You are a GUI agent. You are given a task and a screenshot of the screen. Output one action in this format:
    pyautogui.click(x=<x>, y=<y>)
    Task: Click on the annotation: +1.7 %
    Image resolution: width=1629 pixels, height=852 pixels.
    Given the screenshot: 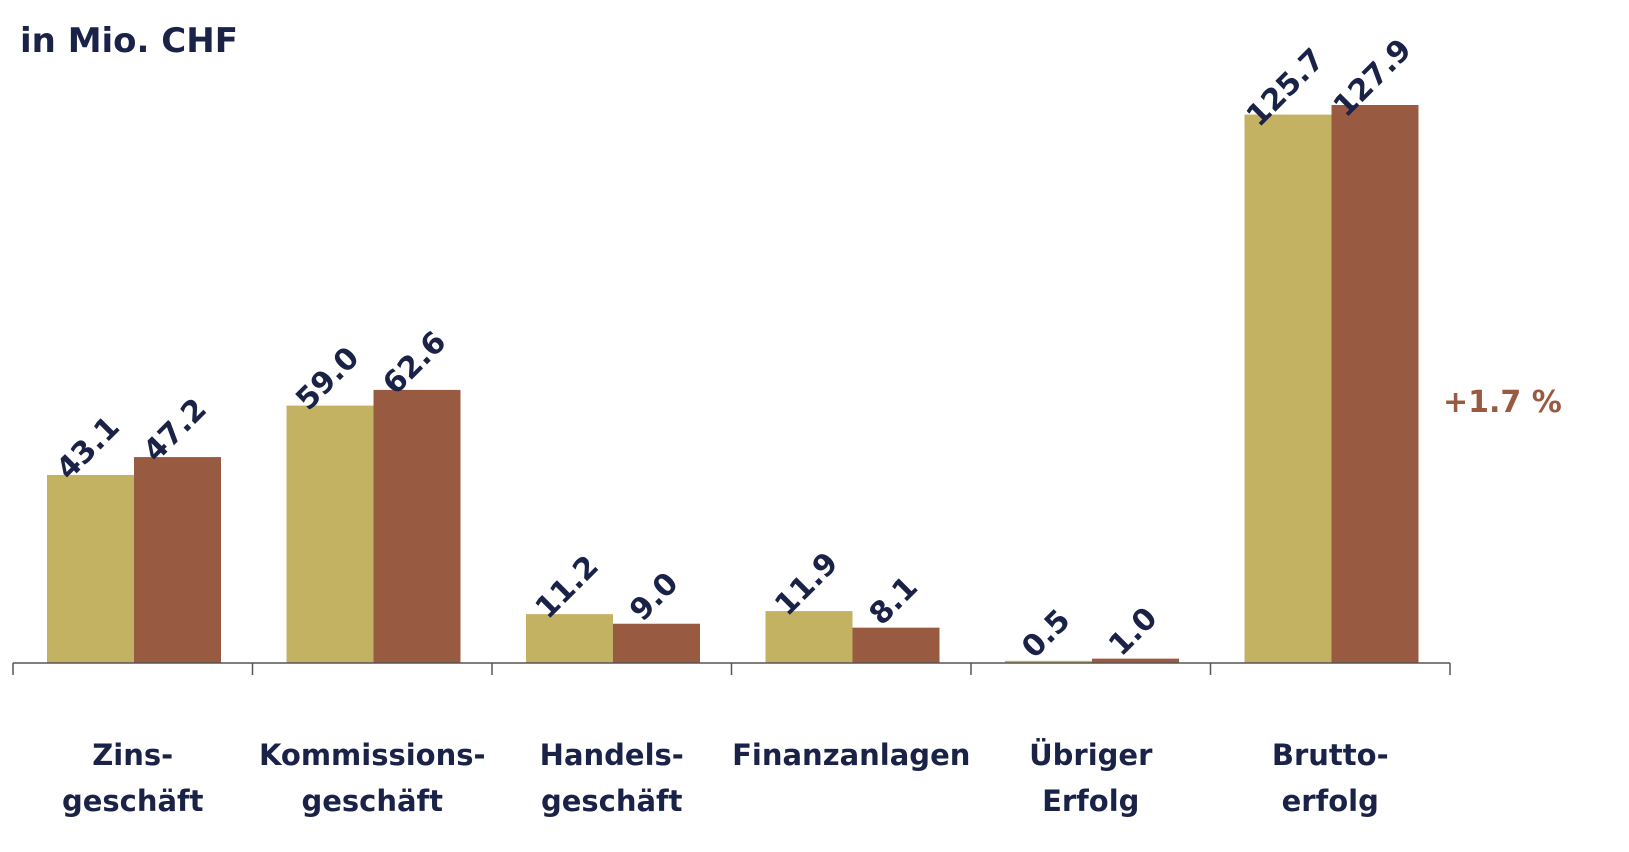 What is the action you would take?
    pyautogui.click(x=1502, y=402)
    